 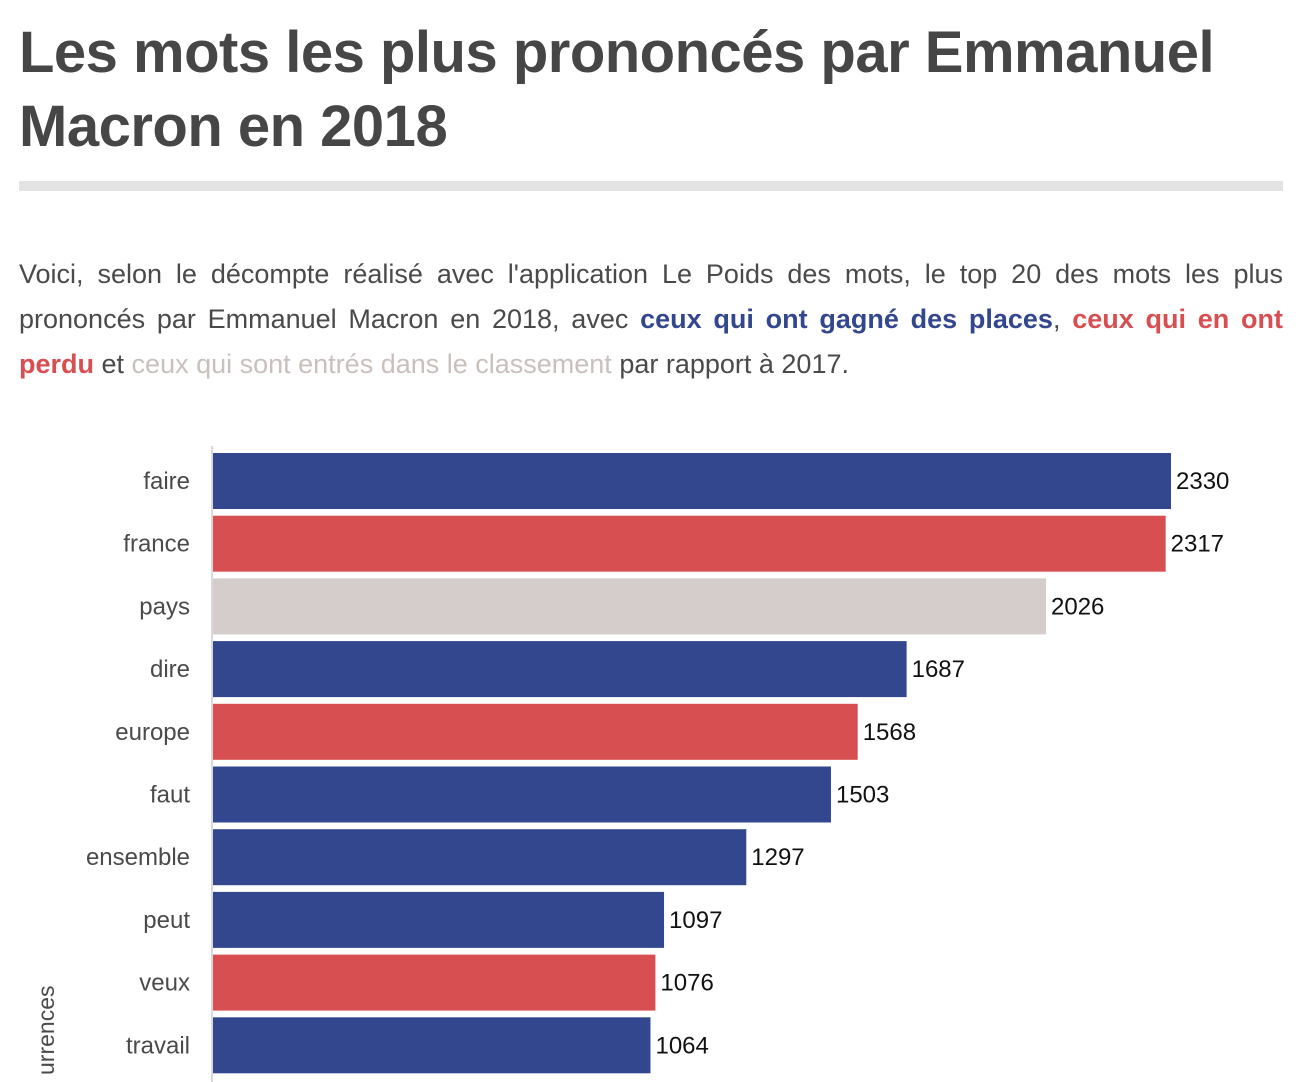 What do you see at coordinates (777, 857) in the screenshot?
I see `value-label: 1297` at bounding box center [777, 857].